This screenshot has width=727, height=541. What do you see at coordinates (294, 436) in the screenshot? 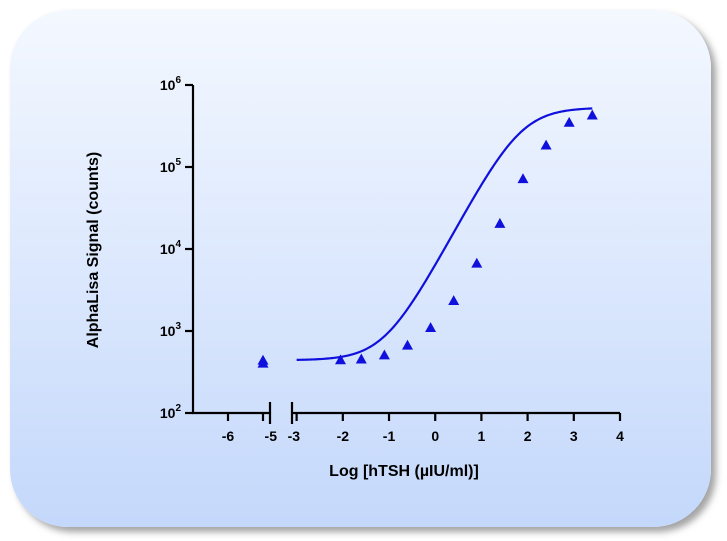
I see `x-tick-label: -3` at bounding box center [294, 436].